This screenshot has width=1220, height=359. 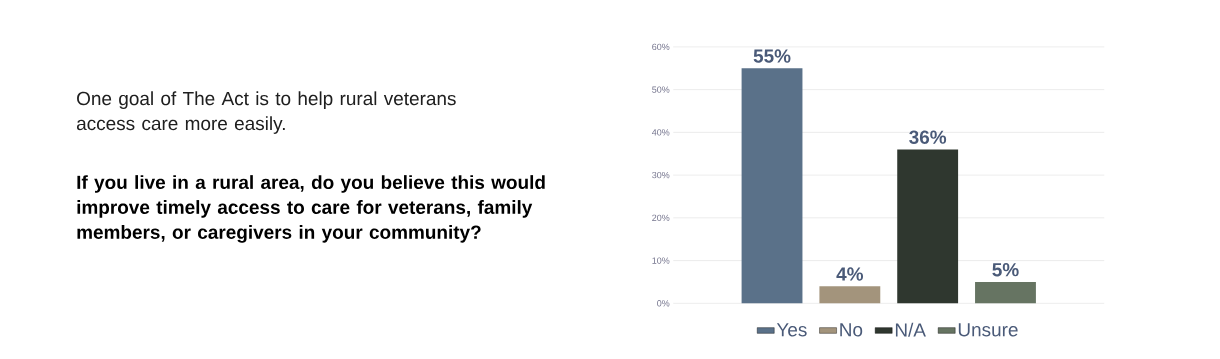 I want to click on y-tick-label: 30%, so click(x=661, y=175).